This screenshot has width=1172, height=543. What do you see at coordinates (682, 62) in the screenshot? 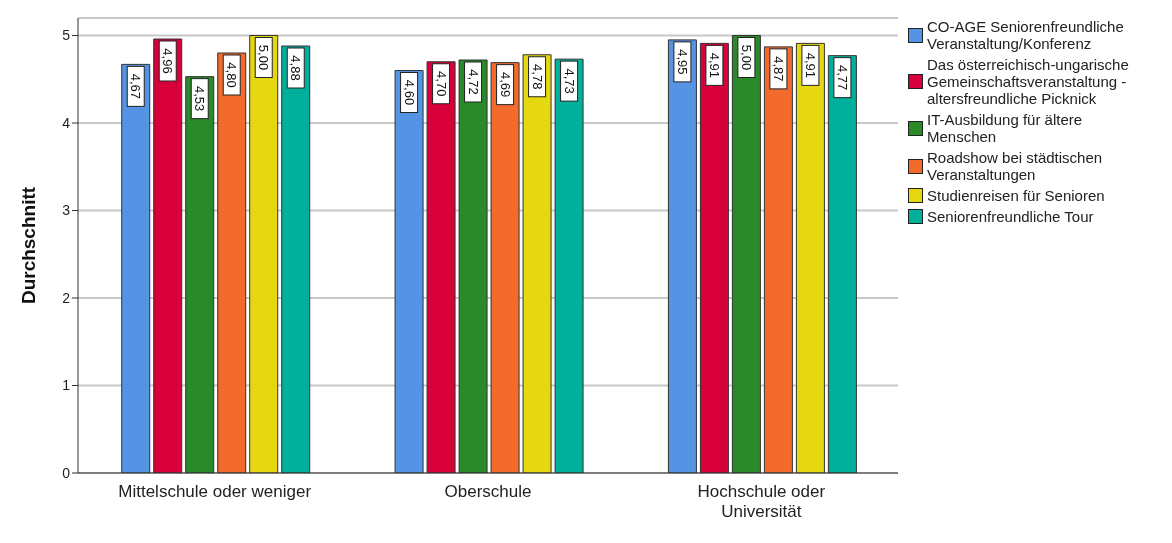
I see `data-label: 4,95` at bounding box center [682, 62].